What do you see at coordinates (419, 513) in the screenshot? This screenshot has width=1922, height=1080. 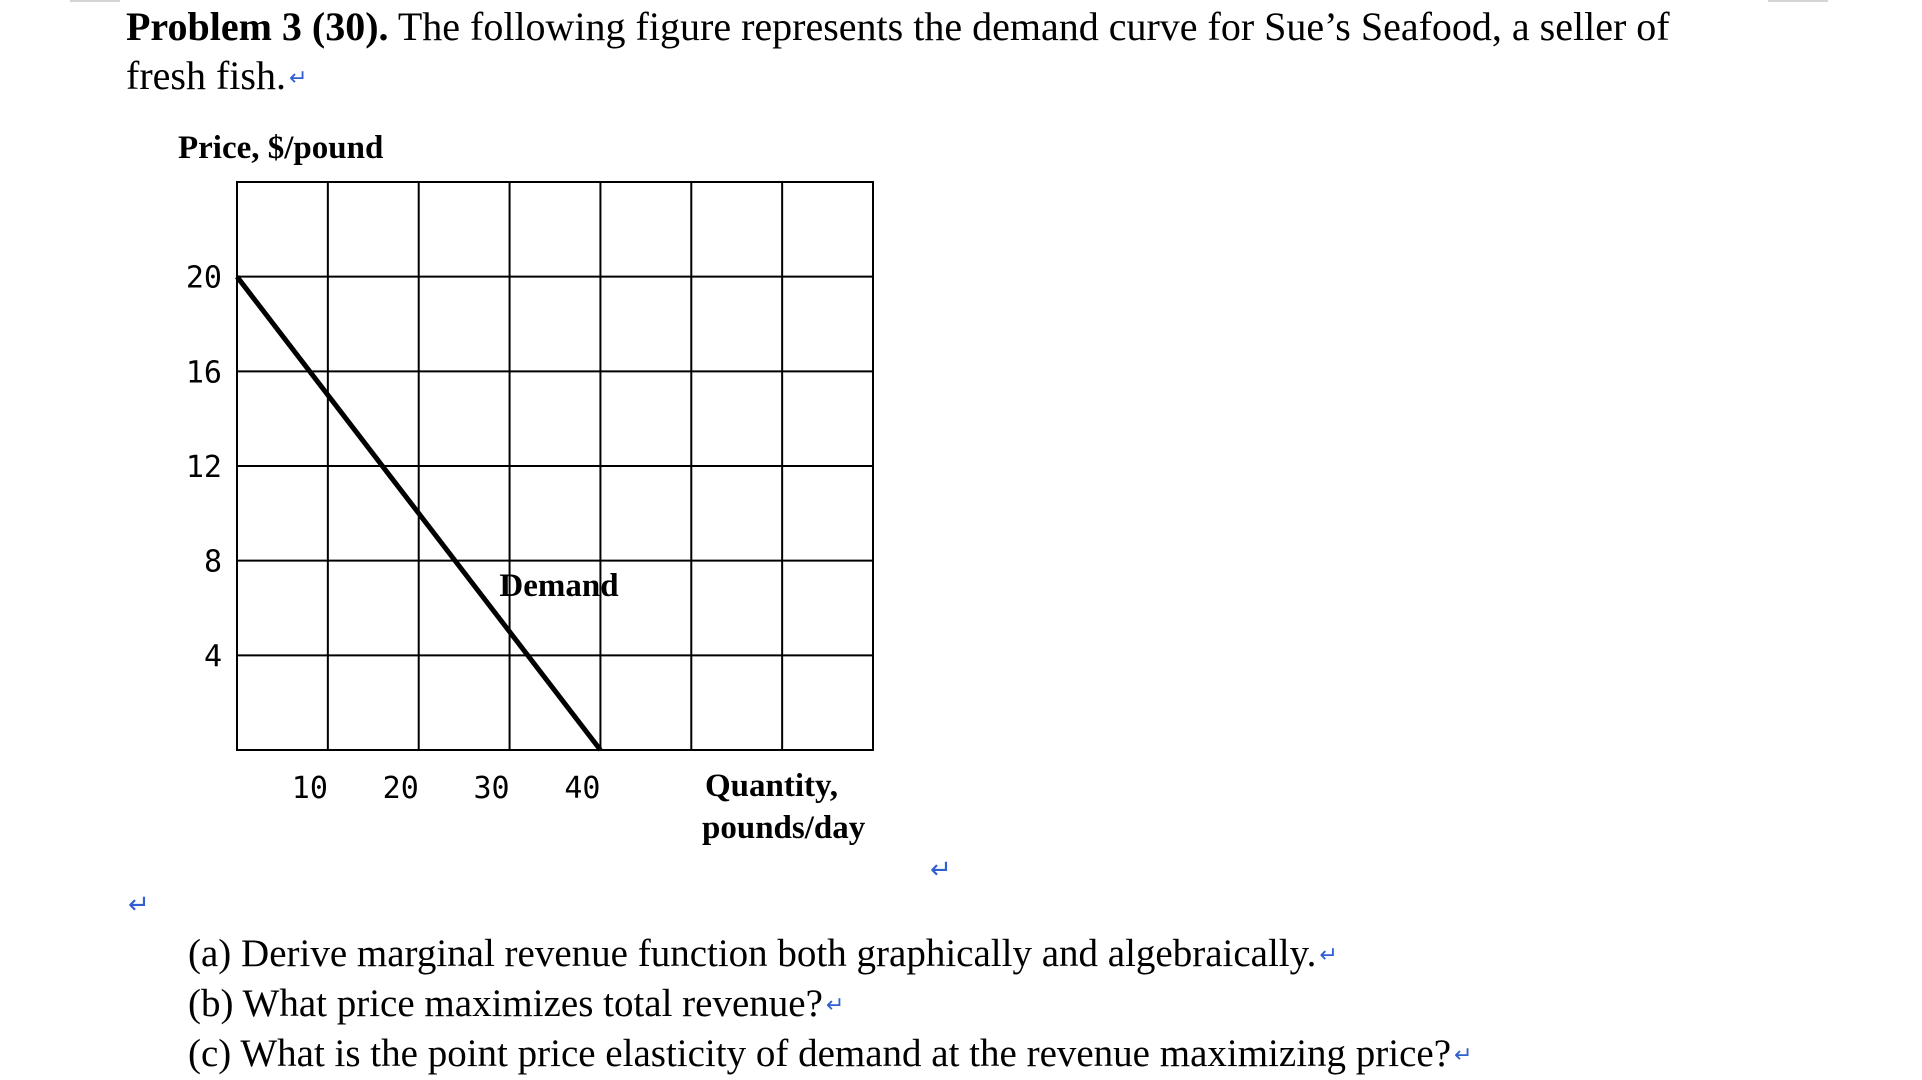 I see `demand-line` at bounding box center [419, 513].